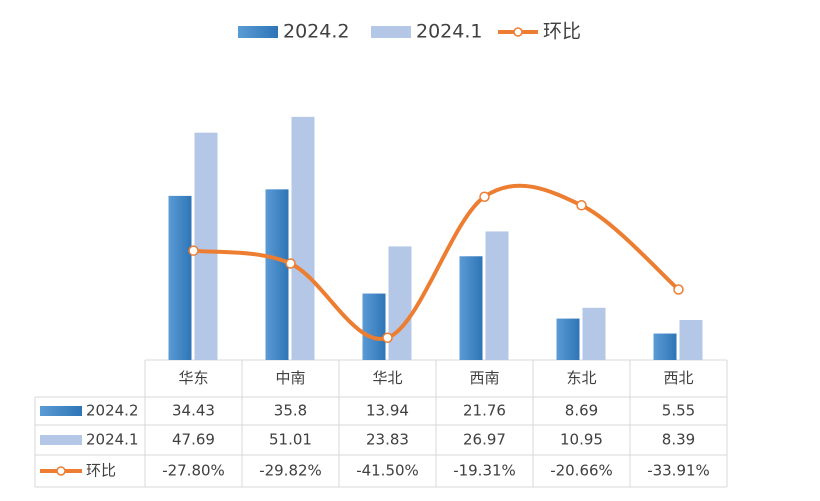 The image size is (820, 501). I want to click on table-row-label: 环比, so click(101, 471).